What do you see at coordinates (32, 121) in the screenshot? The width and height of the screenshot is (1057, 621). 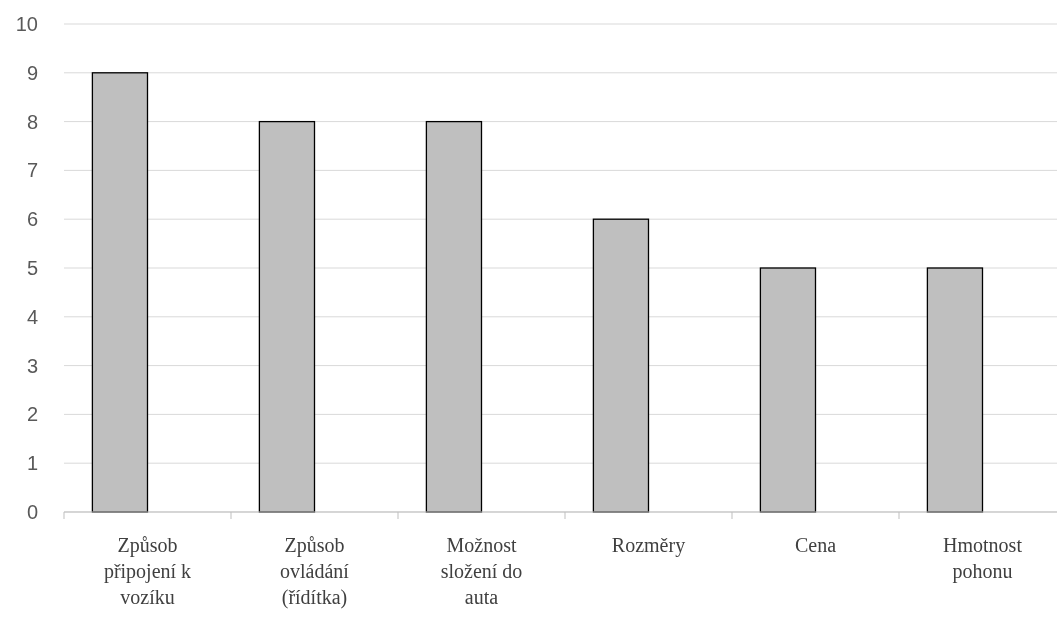 I see `y-tick-label: 8` at bounding box center [32, 121].